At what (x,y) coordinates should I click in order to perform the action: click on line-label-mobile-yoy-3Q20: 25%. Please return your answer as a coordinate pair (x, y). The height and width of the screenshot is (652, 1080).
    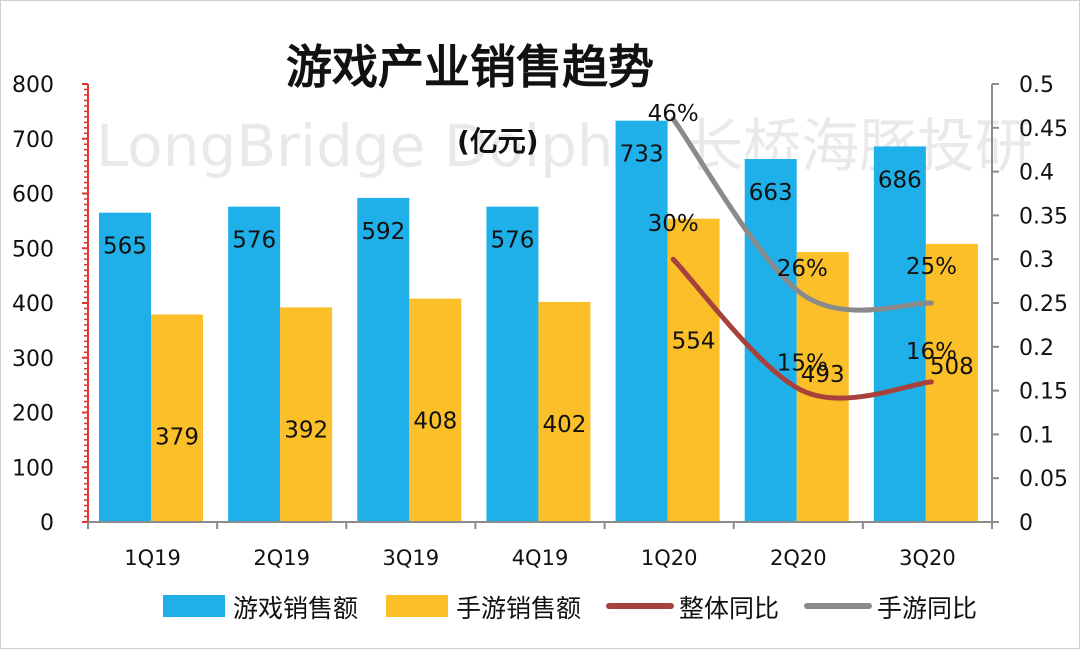
    Looking at the image, I should click on (931, 267).